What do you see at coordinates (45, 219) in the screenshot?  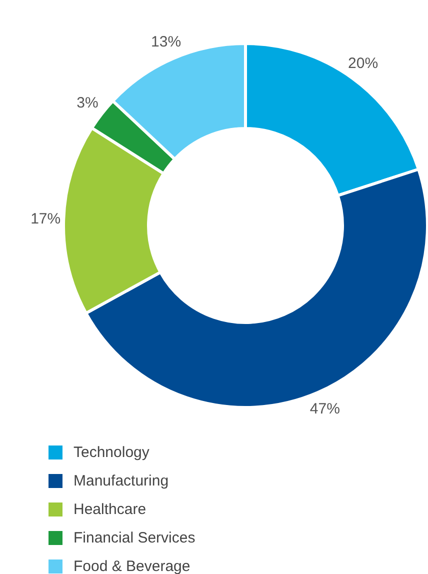 I see `data-label: 17%` at bounding box center [45, 219].